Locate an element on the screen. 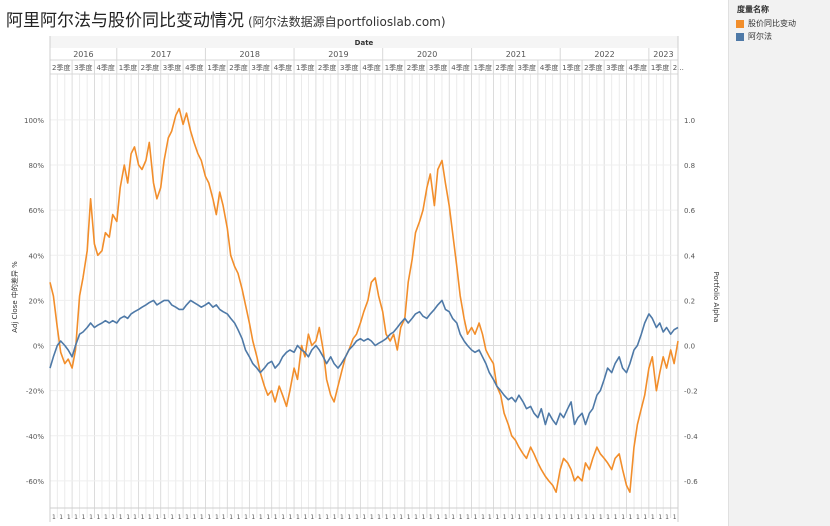  year-label-2017: 2017 is located at coordinates (161, 54).